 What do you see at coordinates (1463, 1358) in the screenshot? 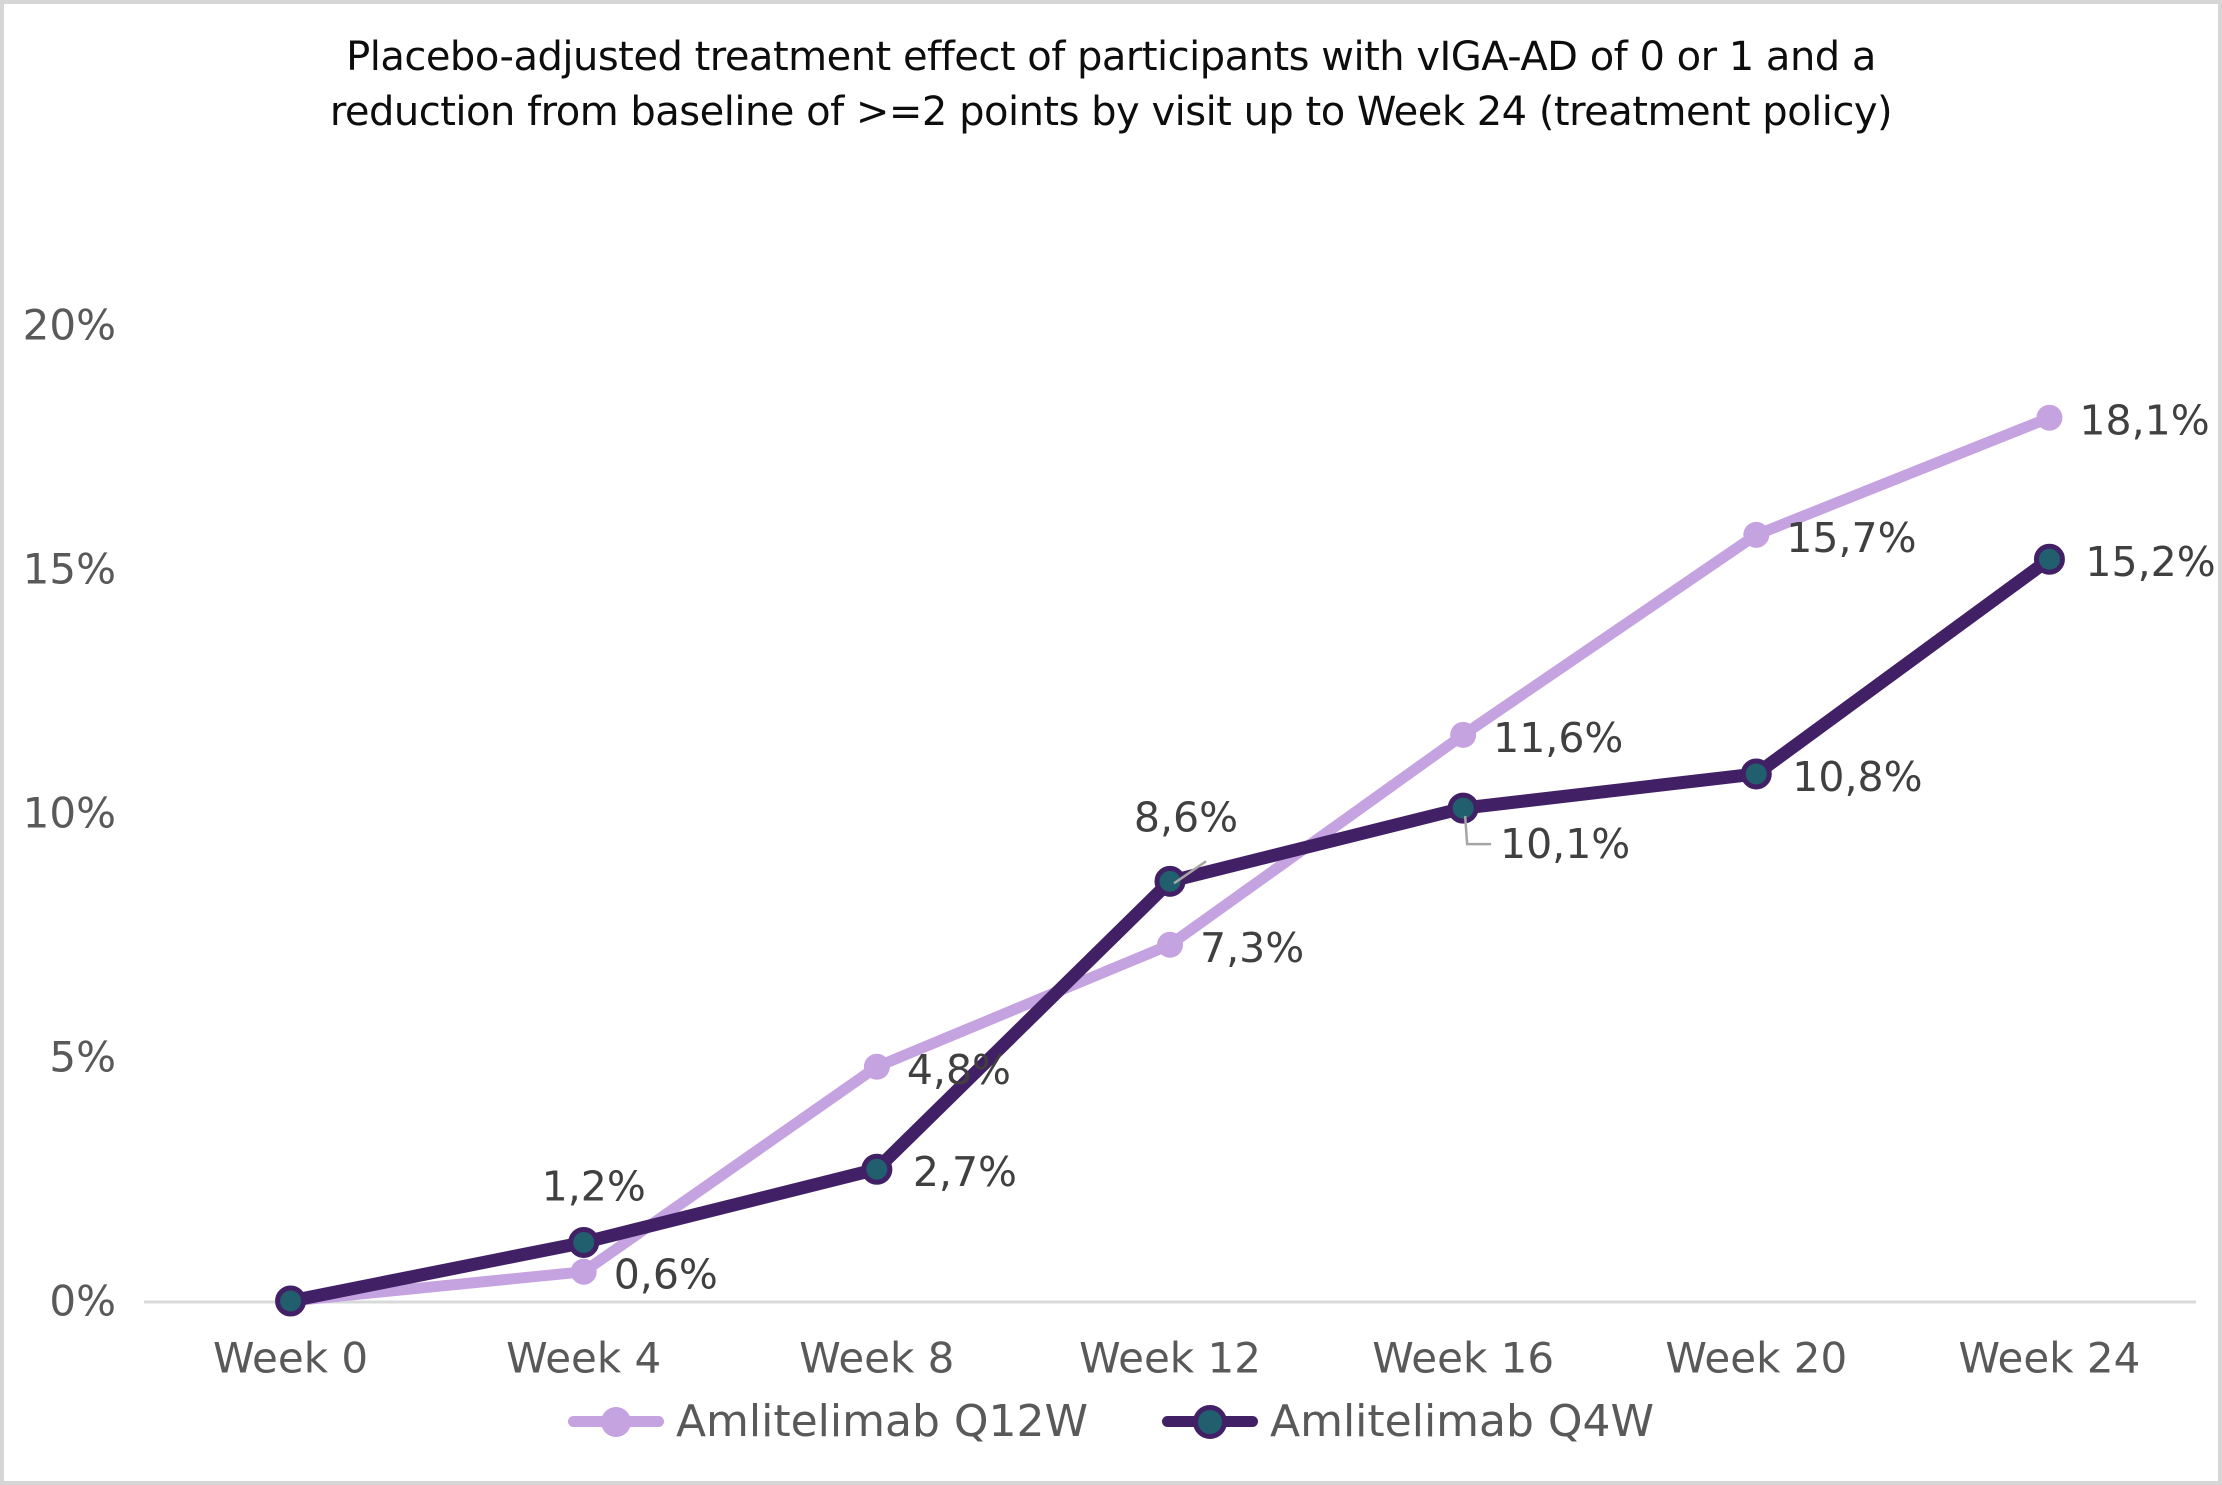
I see `x-axis-label: Week 16` at bounding box center [1463, 1358].